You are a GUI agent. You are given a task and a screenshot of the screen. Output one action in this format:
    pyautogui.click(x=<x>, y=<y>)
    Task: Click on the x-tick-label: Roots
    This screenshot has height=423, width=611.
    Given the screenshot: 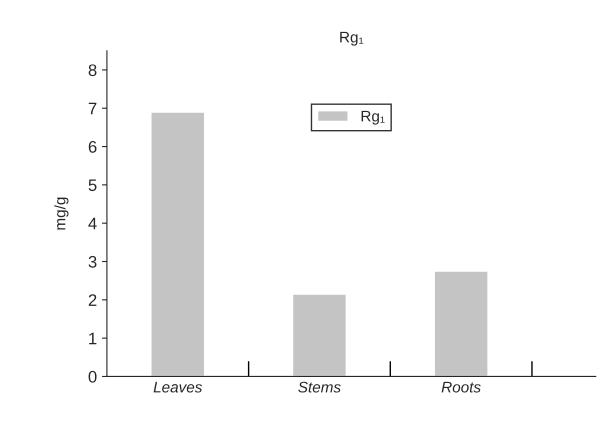 What is the action you would take?
    pyautogui.click(x=461, y=387)
    